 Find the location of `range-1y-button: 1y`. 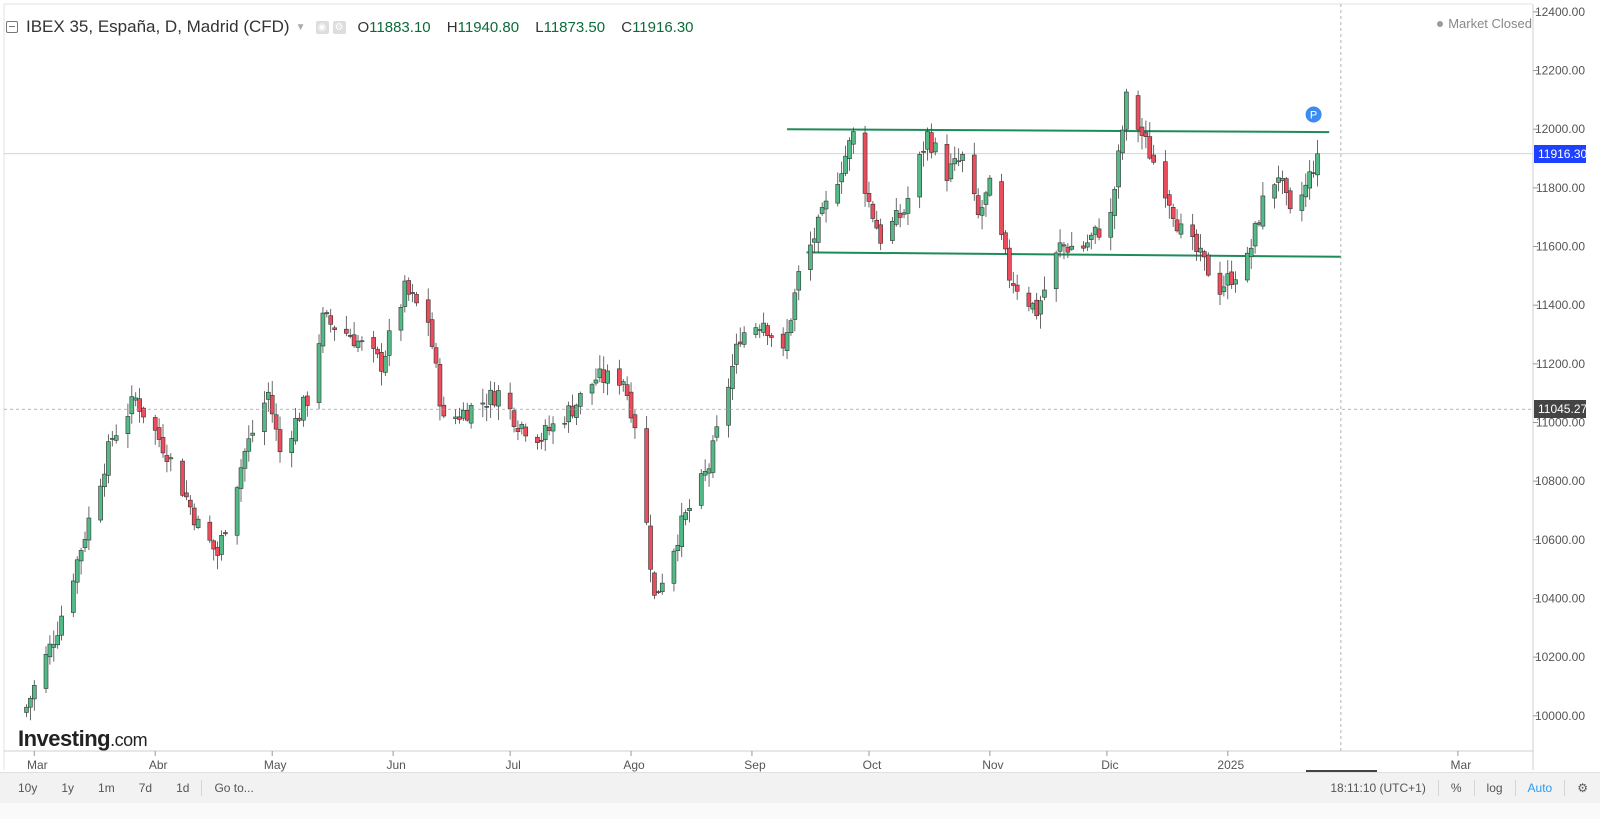

range-1y-button: 1y is located at coordinates (68, 788).